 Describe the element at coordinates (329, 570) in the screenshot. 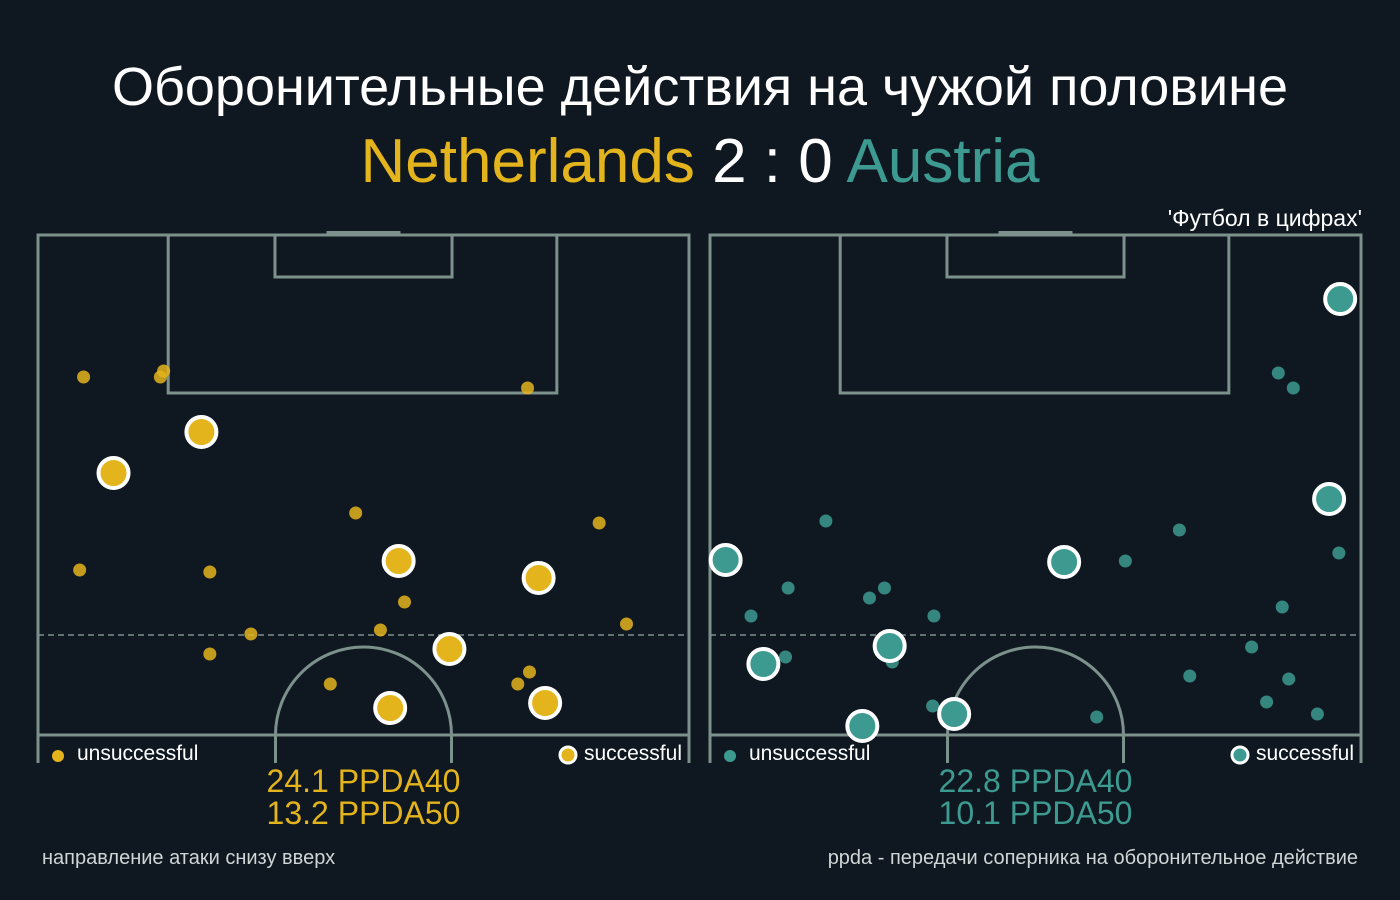

I see `successful-points` at that location.